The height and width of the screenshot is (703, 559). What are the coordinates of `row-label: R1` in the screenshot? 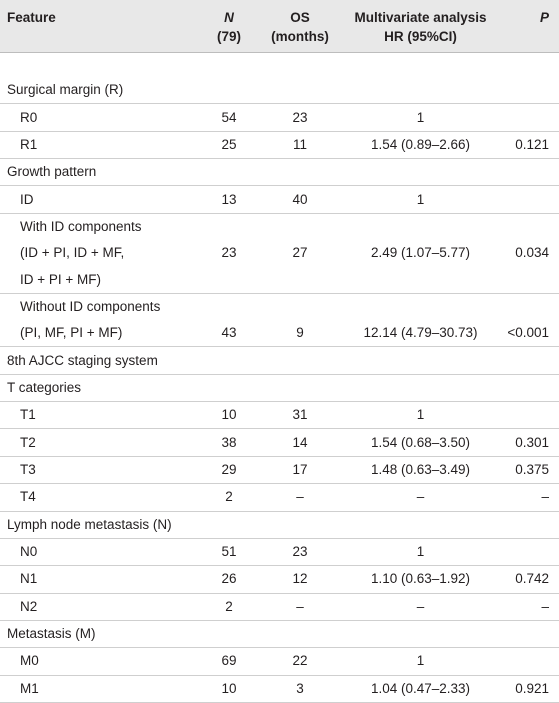 It's located at (29, 144).